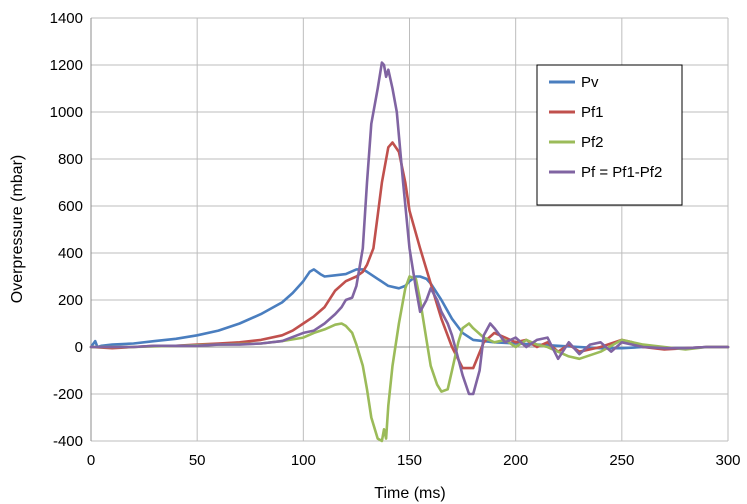 The image size is (747, 504). What do you see at coordinates (70, 300) in the screenshot?
I see `y-tick-label: 200` at bounding box center [70, 300].